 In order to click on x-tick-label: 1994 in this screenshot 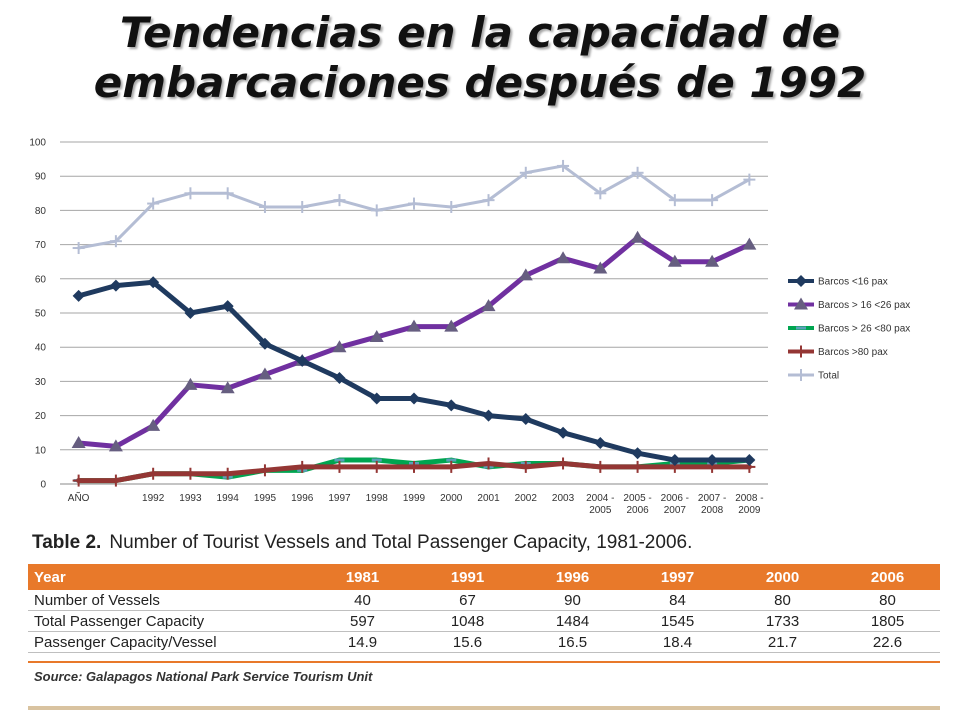, I will do `click(228, 498)`.